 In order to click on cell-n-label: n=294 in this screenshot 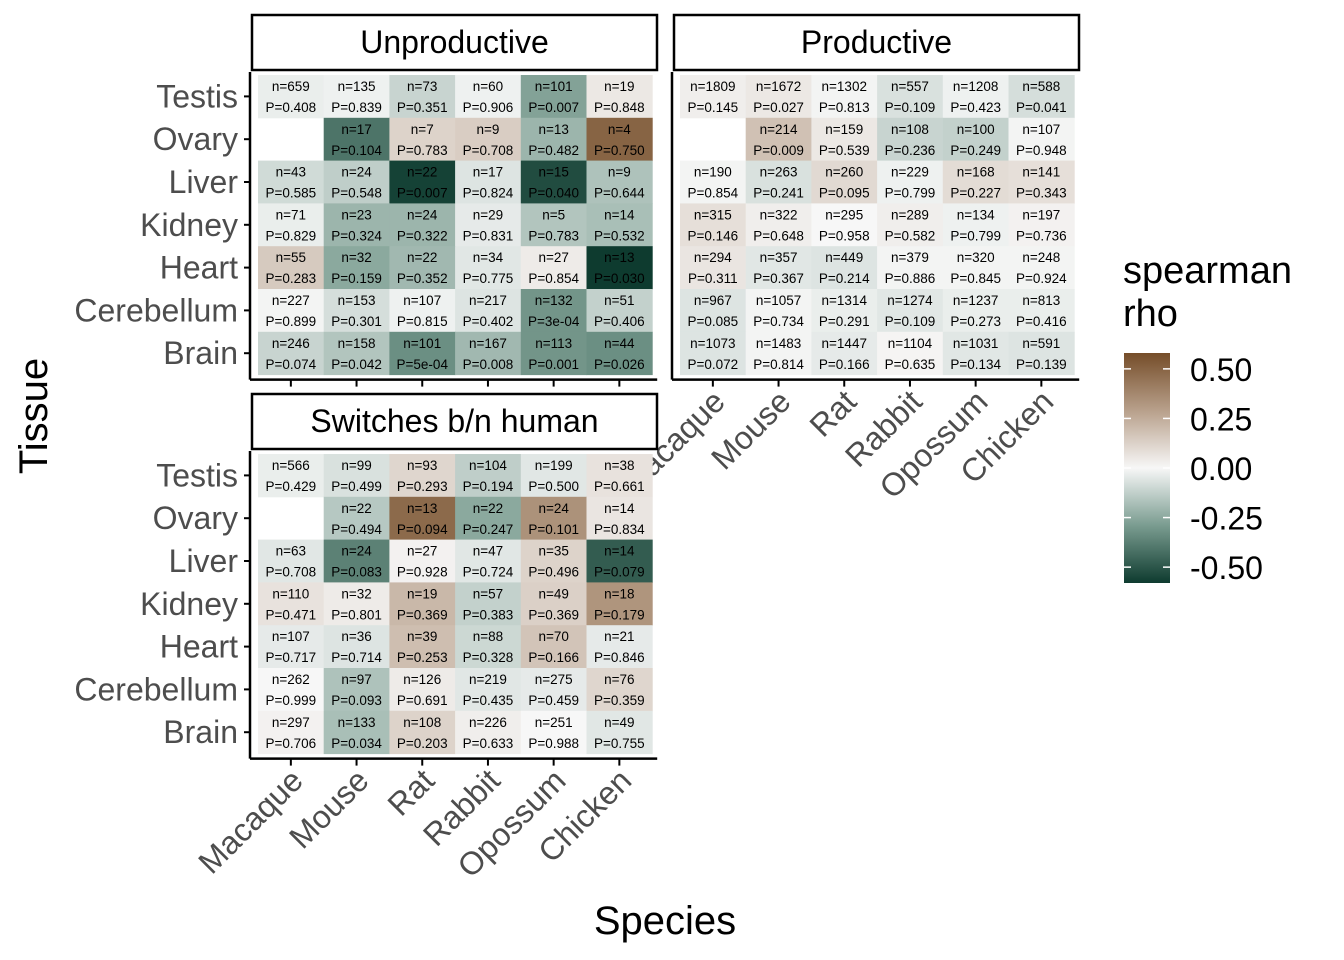, I will do `click(713, 257)`.